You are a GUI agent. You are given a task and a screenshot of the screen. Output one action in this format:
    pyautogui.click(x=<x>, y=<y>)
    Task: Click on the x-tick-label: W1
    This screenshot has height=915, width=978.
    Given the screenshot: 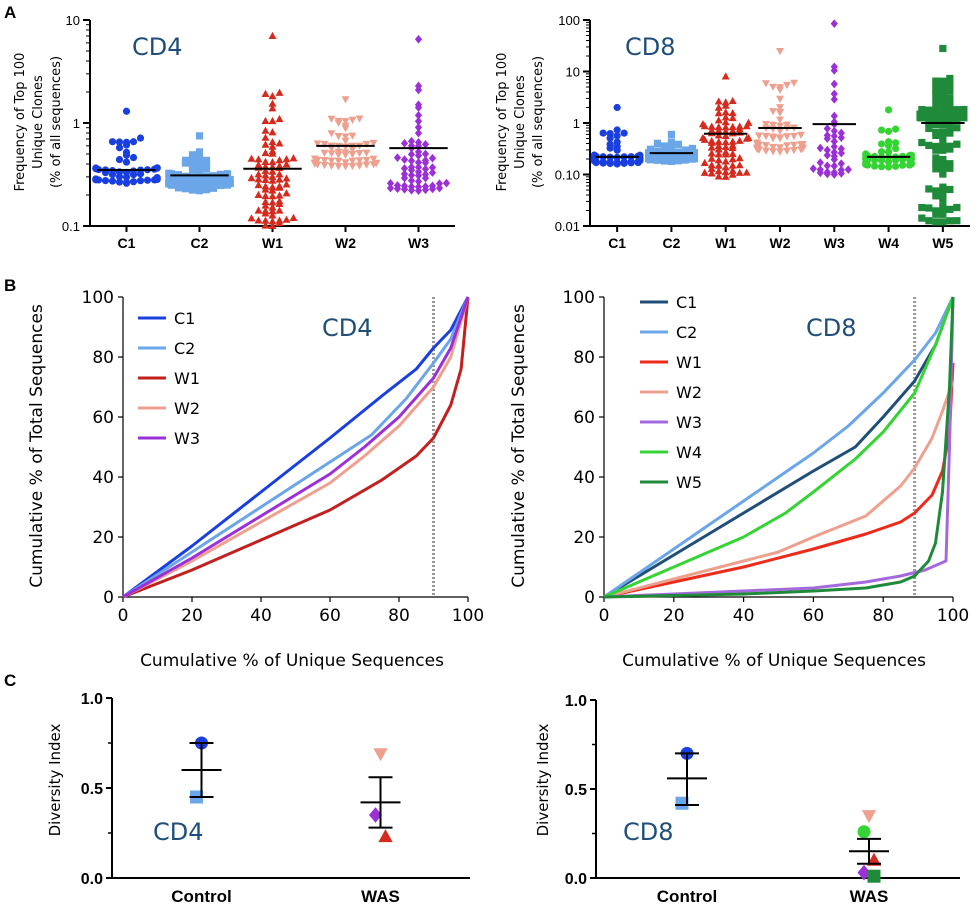 What is the action you would take?
    pyautogui.click(x=272, y=243)
    